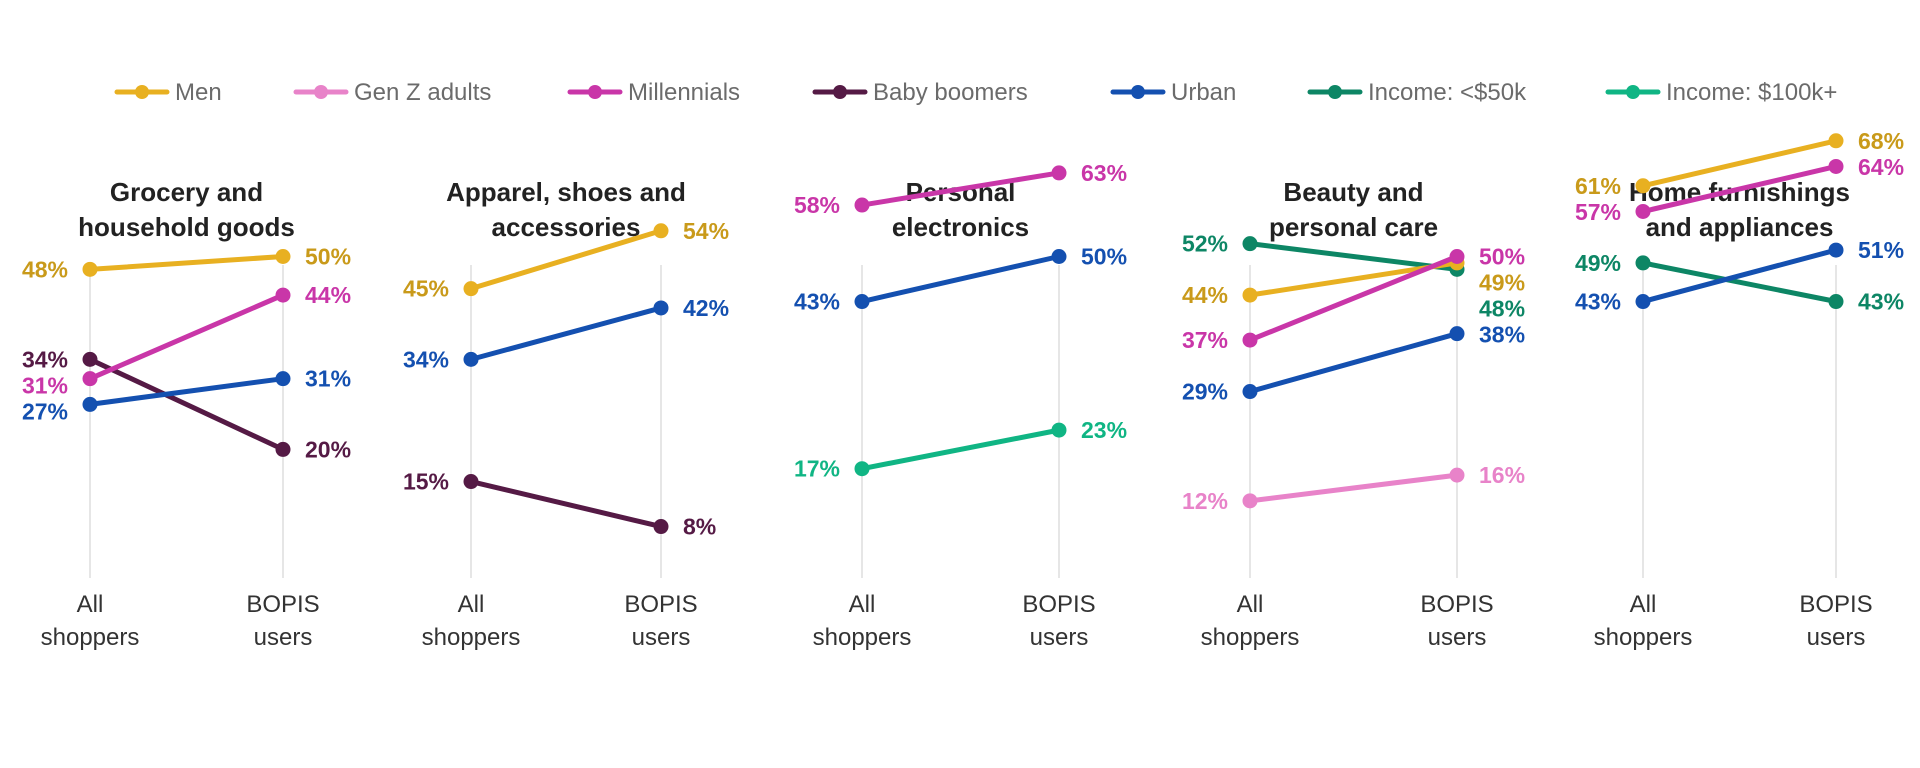 This screenshot has width=1920, height=768. Describe the element at coordinates (1881, 302) in the screenshot. I see `data-label-bopis-users: 43%` at that location.